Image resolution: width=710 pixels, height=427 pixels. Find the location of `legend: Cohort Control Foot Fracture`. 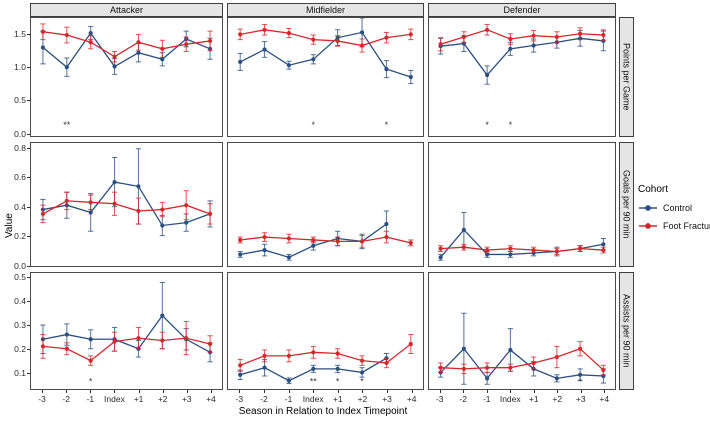

legend: Cohort Control Foot Fracture is located at coordinates (674, 211).